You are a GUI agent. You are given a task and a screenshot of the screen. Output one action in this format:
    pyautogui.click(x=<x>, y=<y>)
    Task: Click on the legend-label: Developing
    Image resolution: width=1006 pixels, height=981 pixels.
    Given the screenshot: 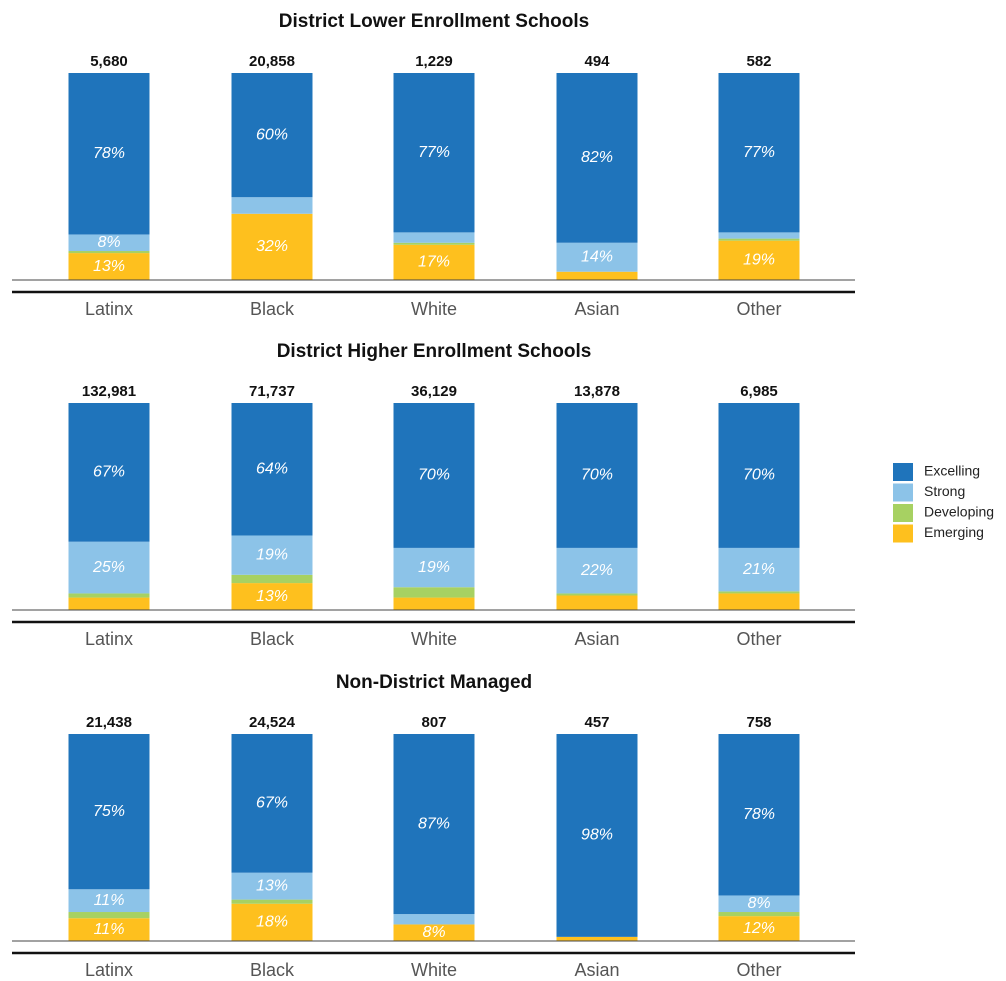 What is the action you would take?
    pyautogui.click(x=959, y=512)
    